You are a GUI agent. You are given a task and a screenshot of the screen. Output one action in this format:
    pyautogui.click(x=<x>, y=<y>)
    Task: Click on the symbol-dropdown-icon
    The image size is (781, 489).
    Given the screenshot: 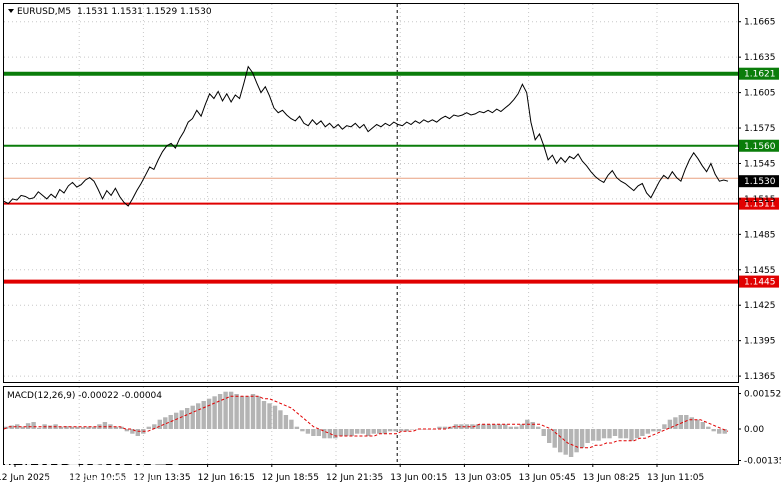 What is the action you would take?
    pyautogui.click(x=11, y=11)
    